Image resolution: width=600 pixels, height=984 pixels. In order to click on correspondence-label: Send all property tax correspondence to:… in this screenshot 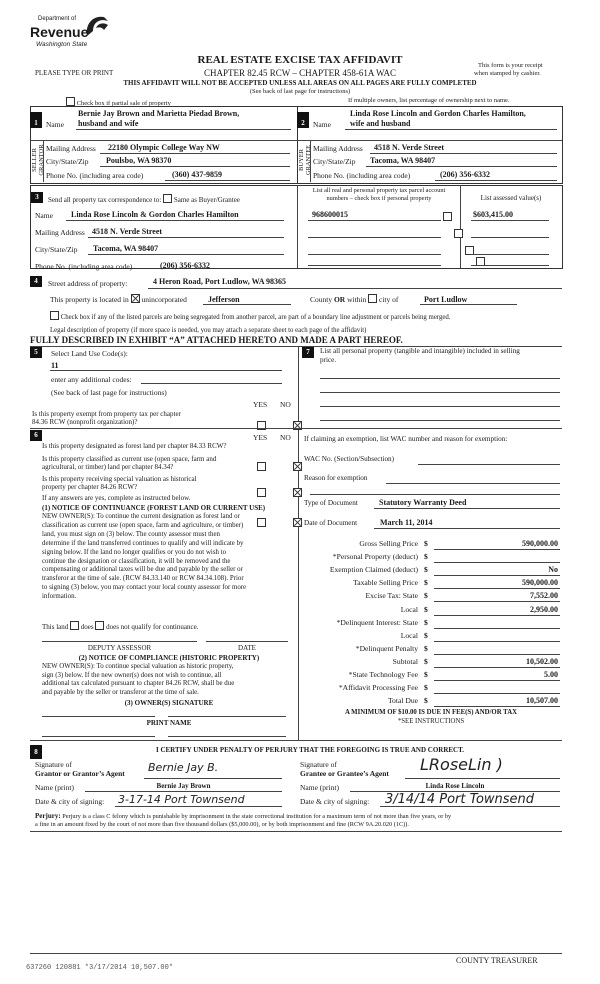, I will do `click(144, 199)`.